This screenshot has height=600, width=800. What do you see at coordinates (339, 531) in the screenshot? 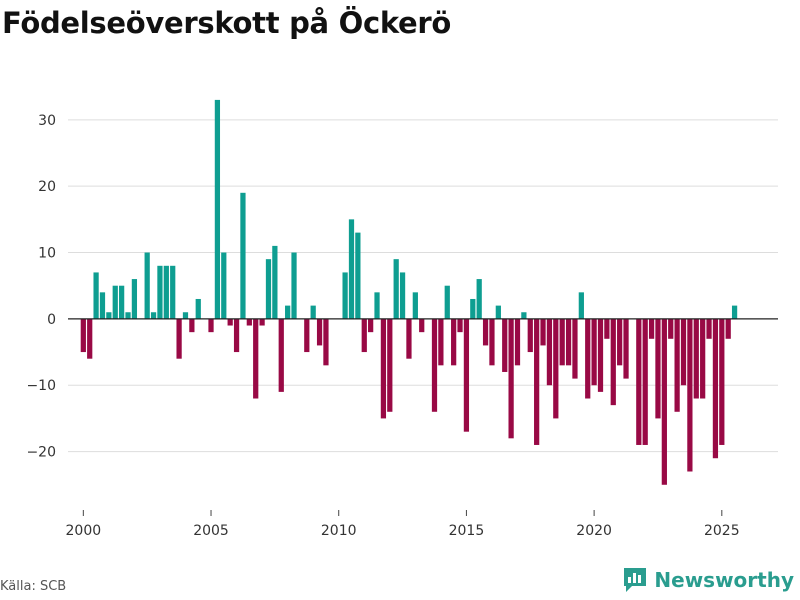
I see `x-tick-label: 2010` at bounding box center [339, 531].